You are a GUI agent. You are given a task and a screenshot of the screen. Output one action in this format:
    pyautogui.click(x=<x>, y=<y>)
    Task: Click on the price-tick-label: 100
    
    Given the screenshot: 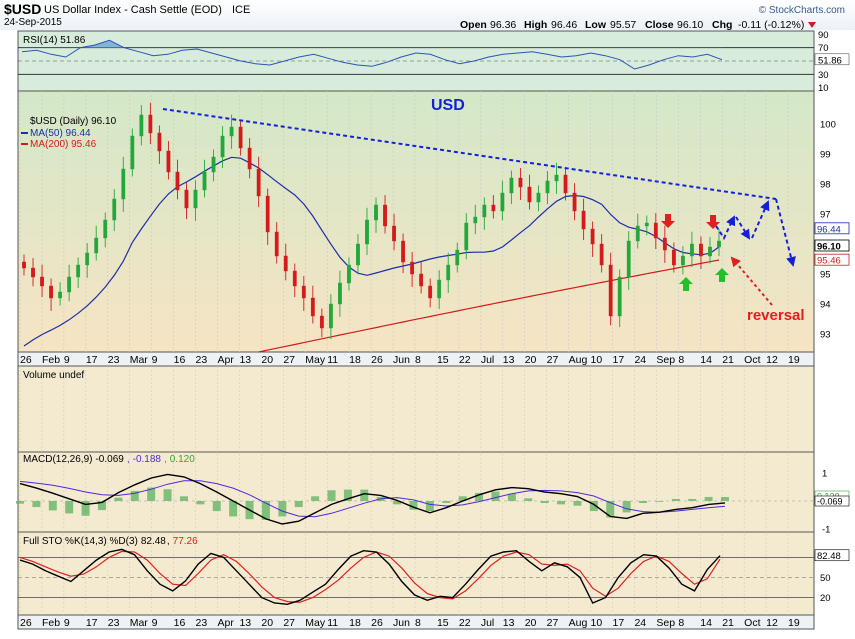 What is the action you would take?
    pyautogui.click(x=828, y=125)
    